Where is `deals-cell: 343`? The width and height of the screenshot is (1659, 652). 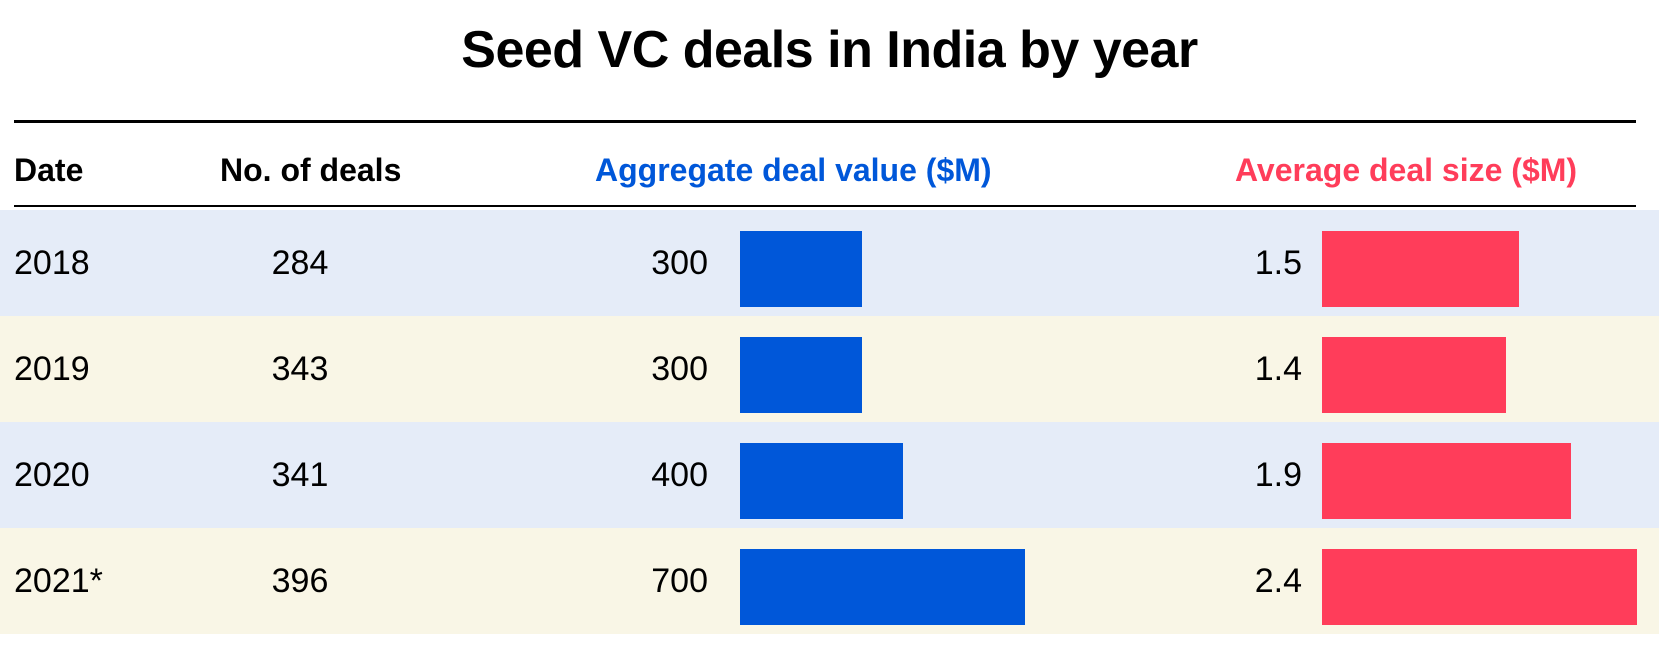
deals-cell: 343 is located at coordinates (300, 369).